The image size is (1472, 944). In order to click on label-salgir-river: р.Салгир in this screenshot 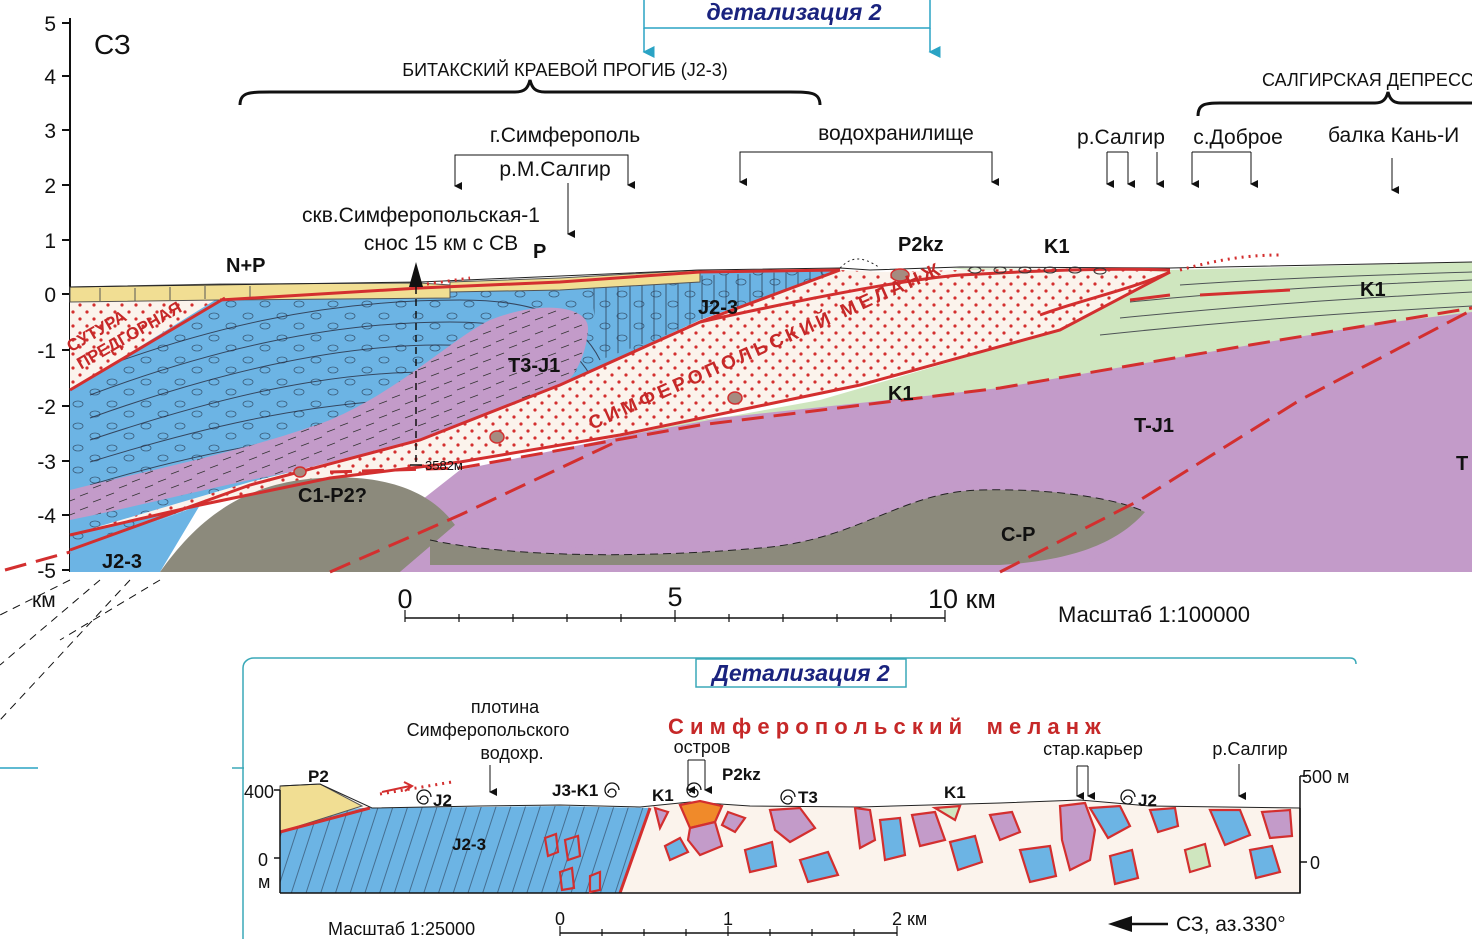, I will do `click(1121, 137)`.